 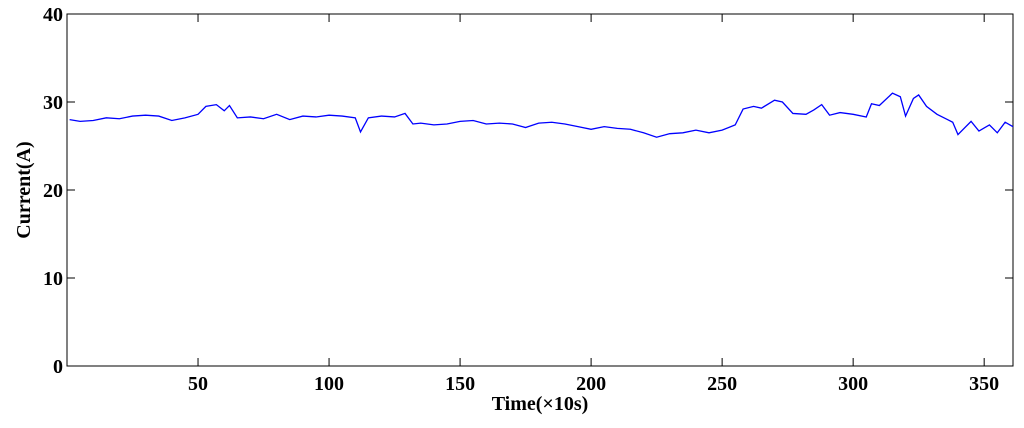 What do you see at coordinates (541, 115) in the screenshot?
I see `data-line` at bounding box center [541, 115].